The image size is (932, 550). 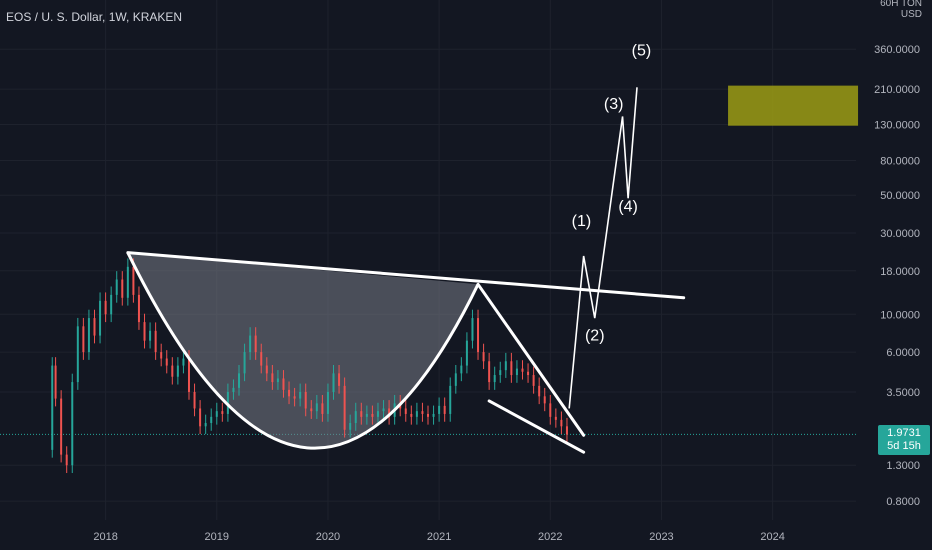 What do you see at coordinates (536, 426) in the screenshot?
I see `wedge-lower-line` at bounding box center [536, 426].